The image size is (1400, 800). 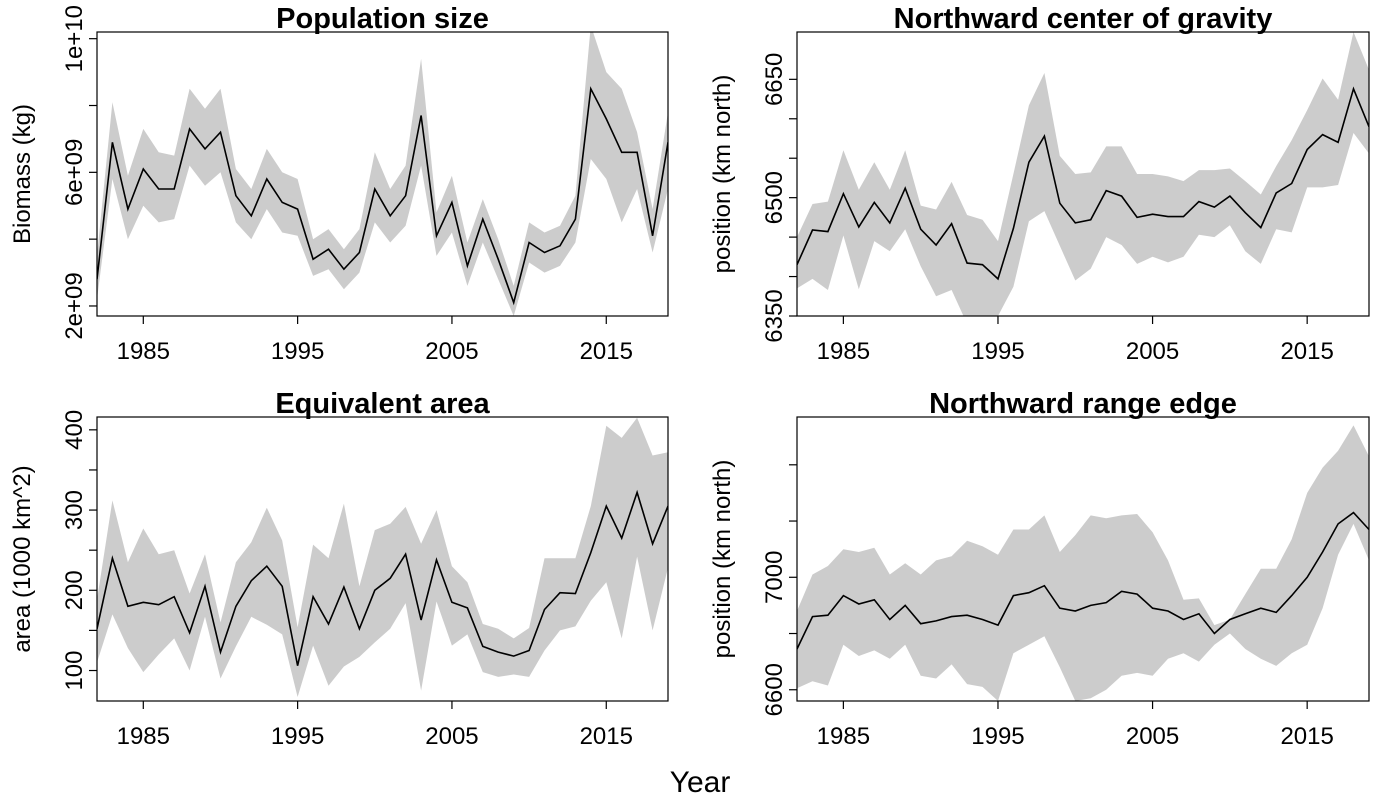 What do you see at coordinates (1083, 404) in the screenshot?
I see `panel-title: Northward range edge` at bounding box center [1083, 404].